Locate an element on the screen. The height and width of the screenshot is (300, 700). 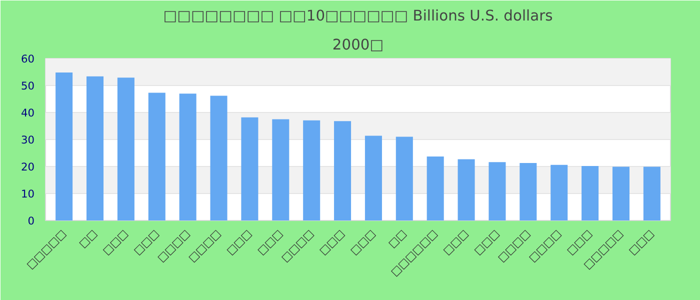
x-tick-label: □□ is located at coordinates (88, 238).